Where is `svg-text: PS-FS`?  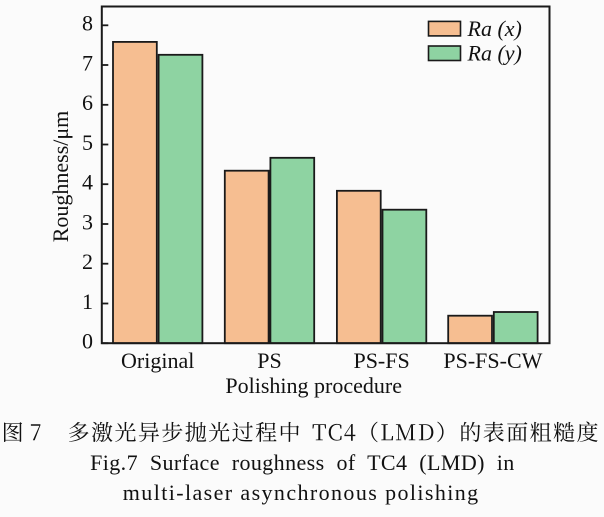
svg-text: PS-FS is located at coordinates (381, 360).